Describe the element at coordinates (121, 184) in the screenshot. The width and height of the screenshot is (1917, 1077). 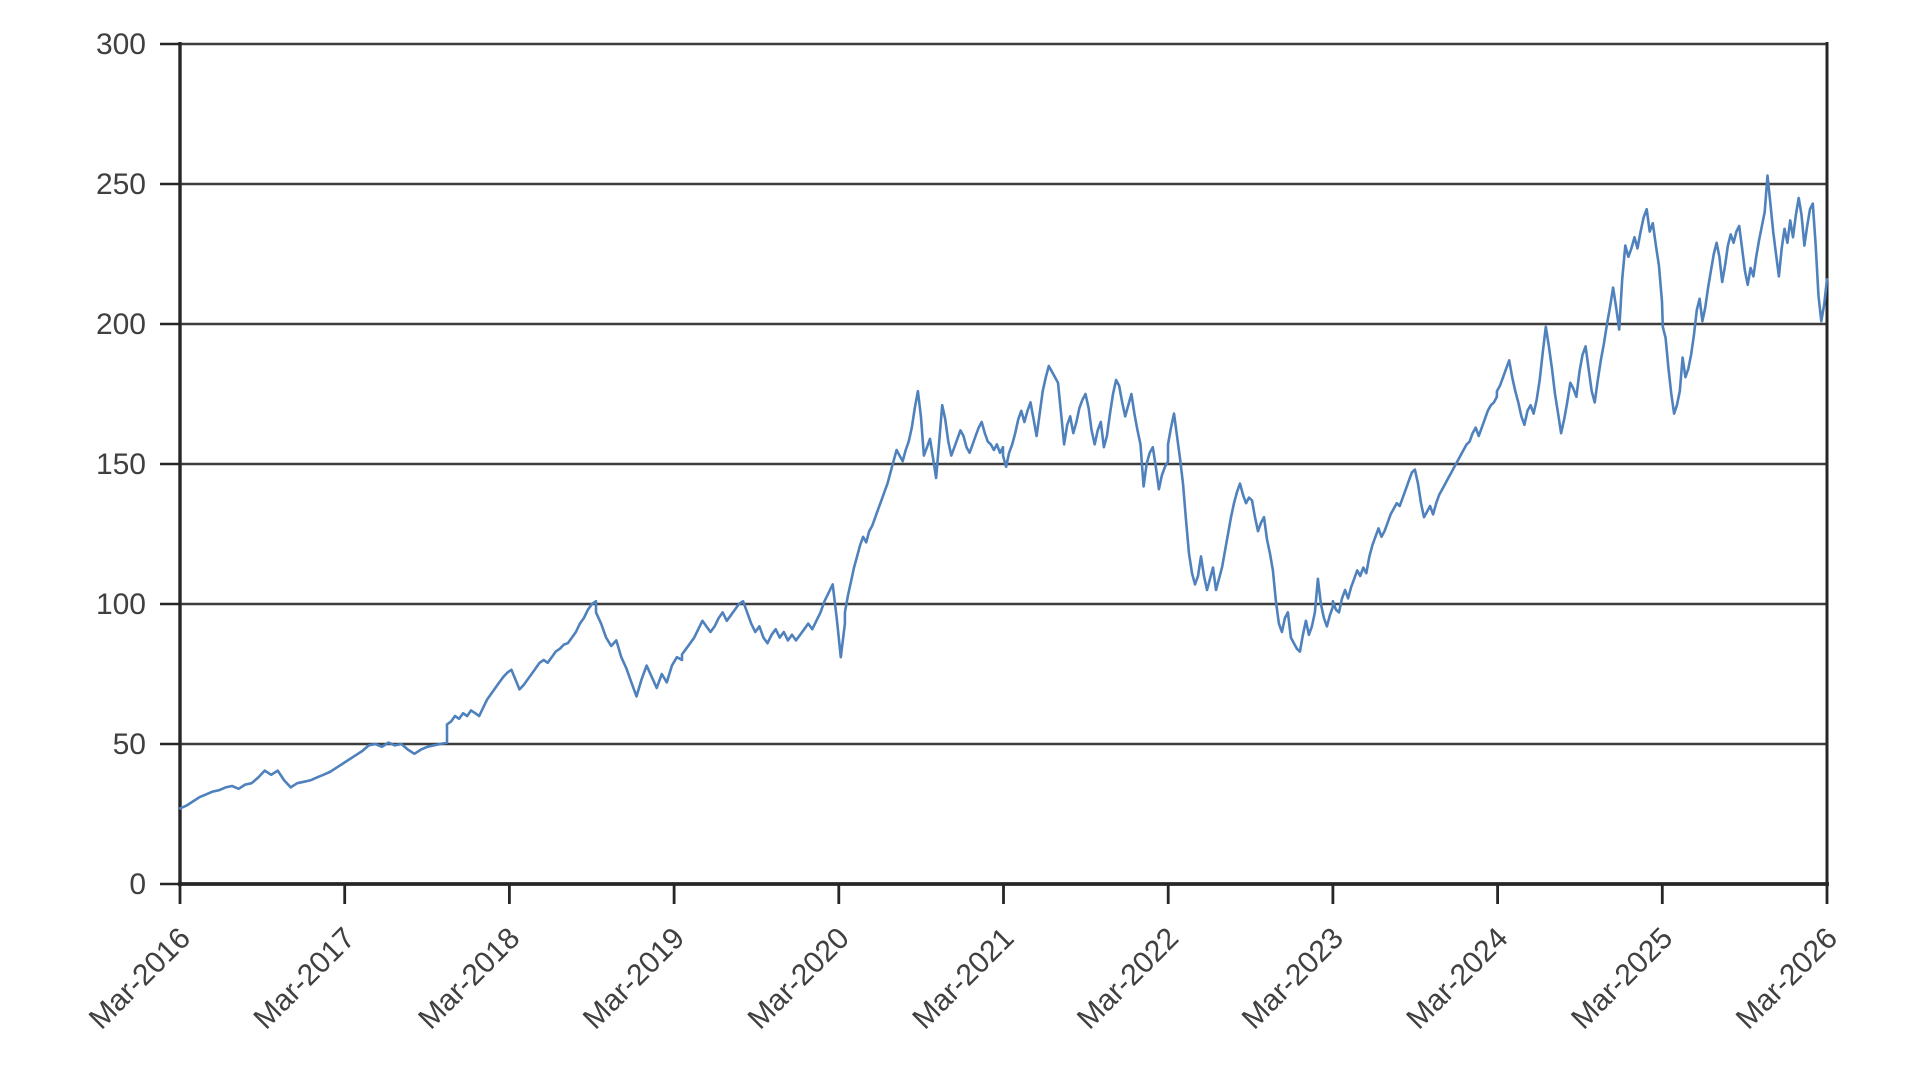
I see `y-axis-tick-label: 250` at that location.